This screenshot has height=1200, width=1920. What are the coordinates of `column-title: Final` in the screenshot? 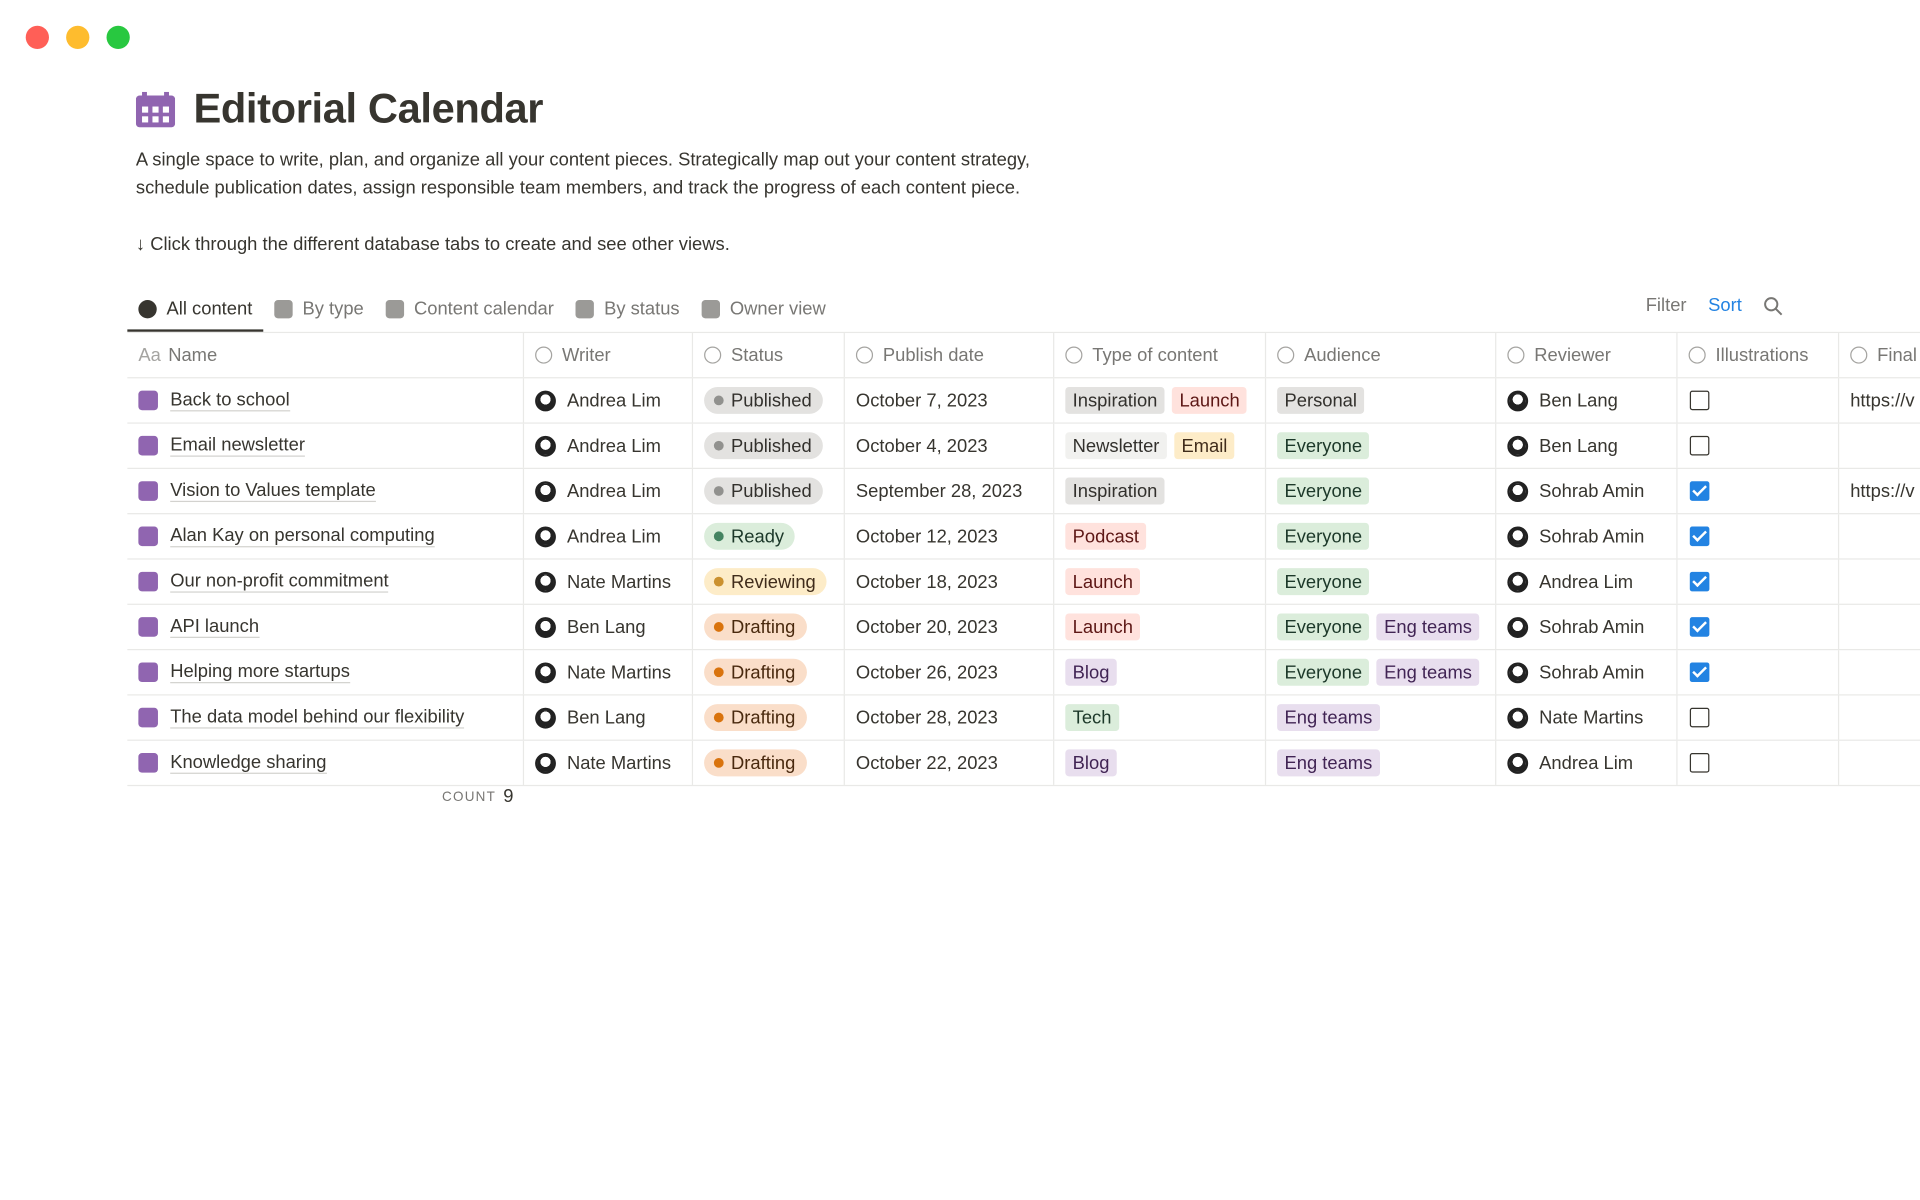 It's located at (1897, 355).